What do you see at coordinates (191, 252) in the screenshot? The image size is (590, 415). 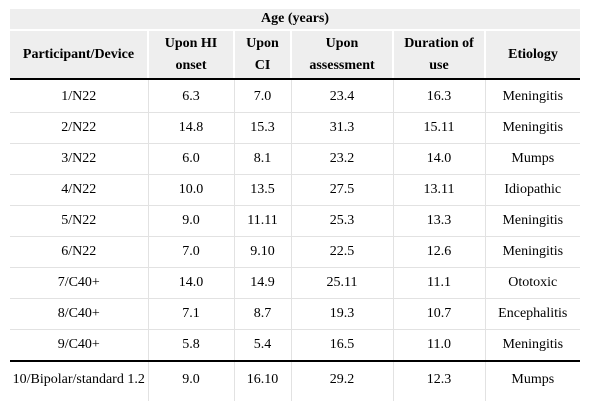 I see `cell-hi-onset: 7.0` at bounding box center [191, 252].